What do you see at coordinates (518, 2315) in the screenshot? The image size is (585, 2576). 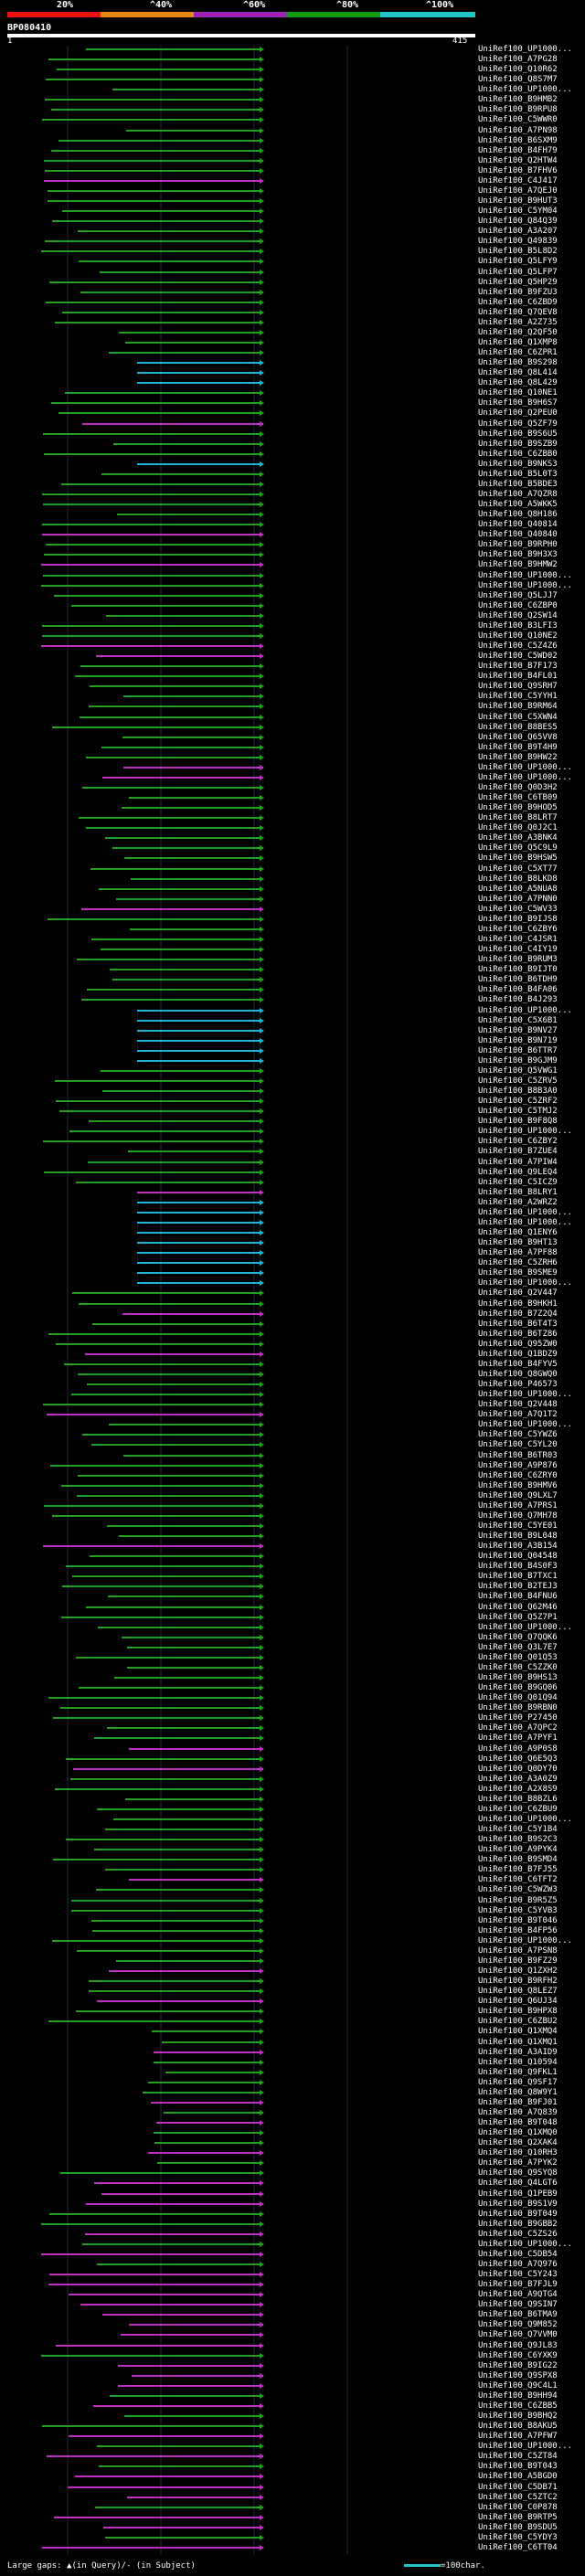 I see `hit-label: UniRef100_B6TMA9` at bounding box center [518, 2315].